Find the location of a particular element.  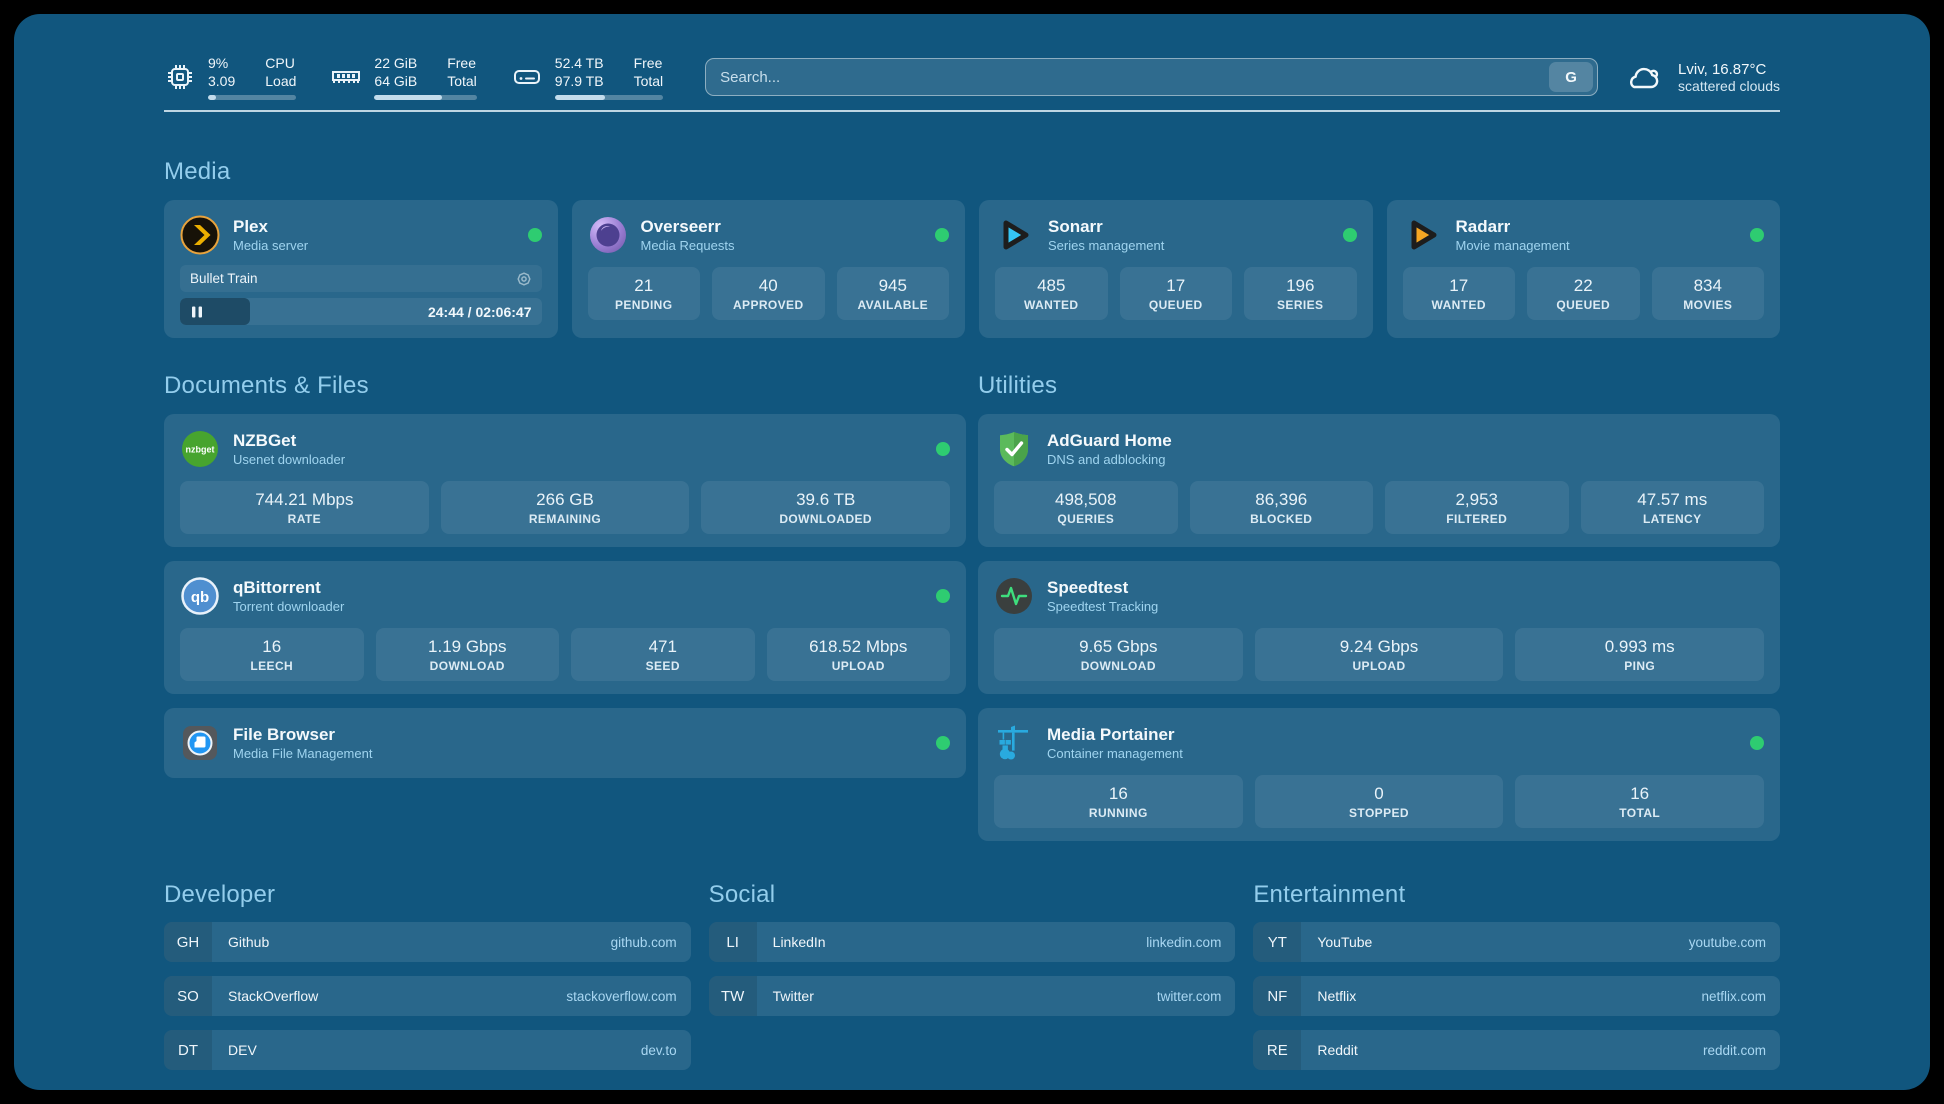

stat-tile: 945 AVAILABLE is located at coordinates (892, 293).